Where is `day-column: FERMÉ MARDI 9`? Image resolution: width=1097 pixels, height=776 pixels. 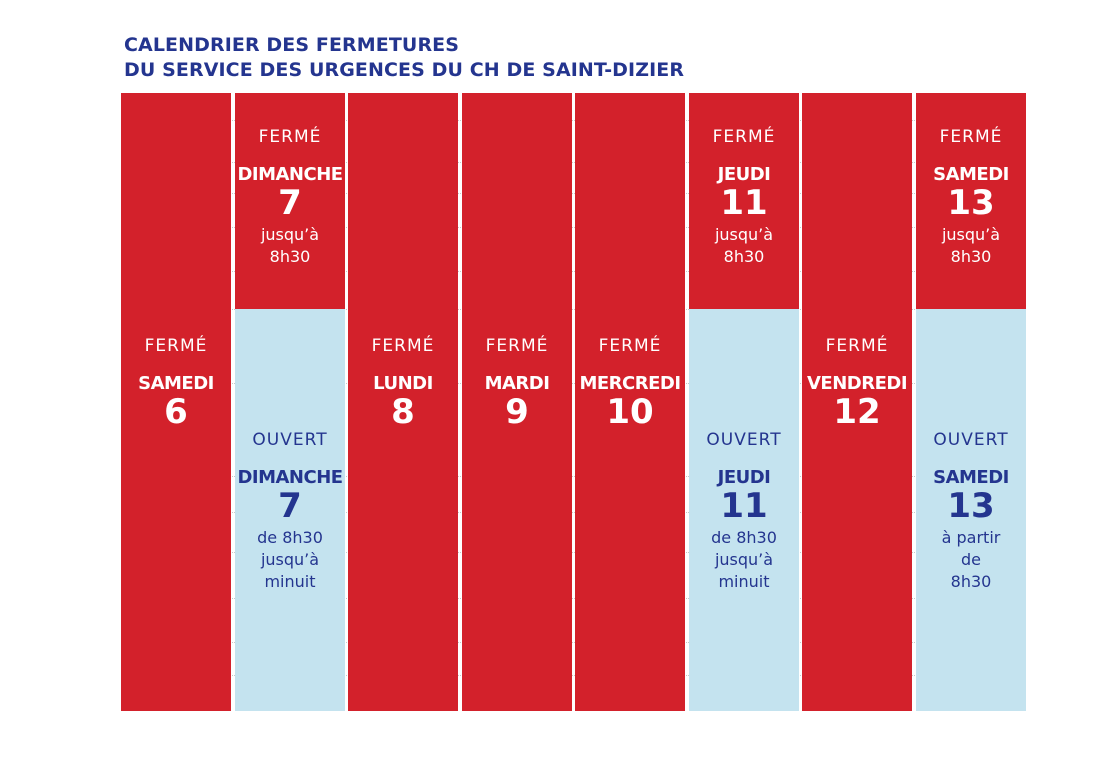
day-column: FERMÉ MARDI 9 is located at coordinates (517, 402).